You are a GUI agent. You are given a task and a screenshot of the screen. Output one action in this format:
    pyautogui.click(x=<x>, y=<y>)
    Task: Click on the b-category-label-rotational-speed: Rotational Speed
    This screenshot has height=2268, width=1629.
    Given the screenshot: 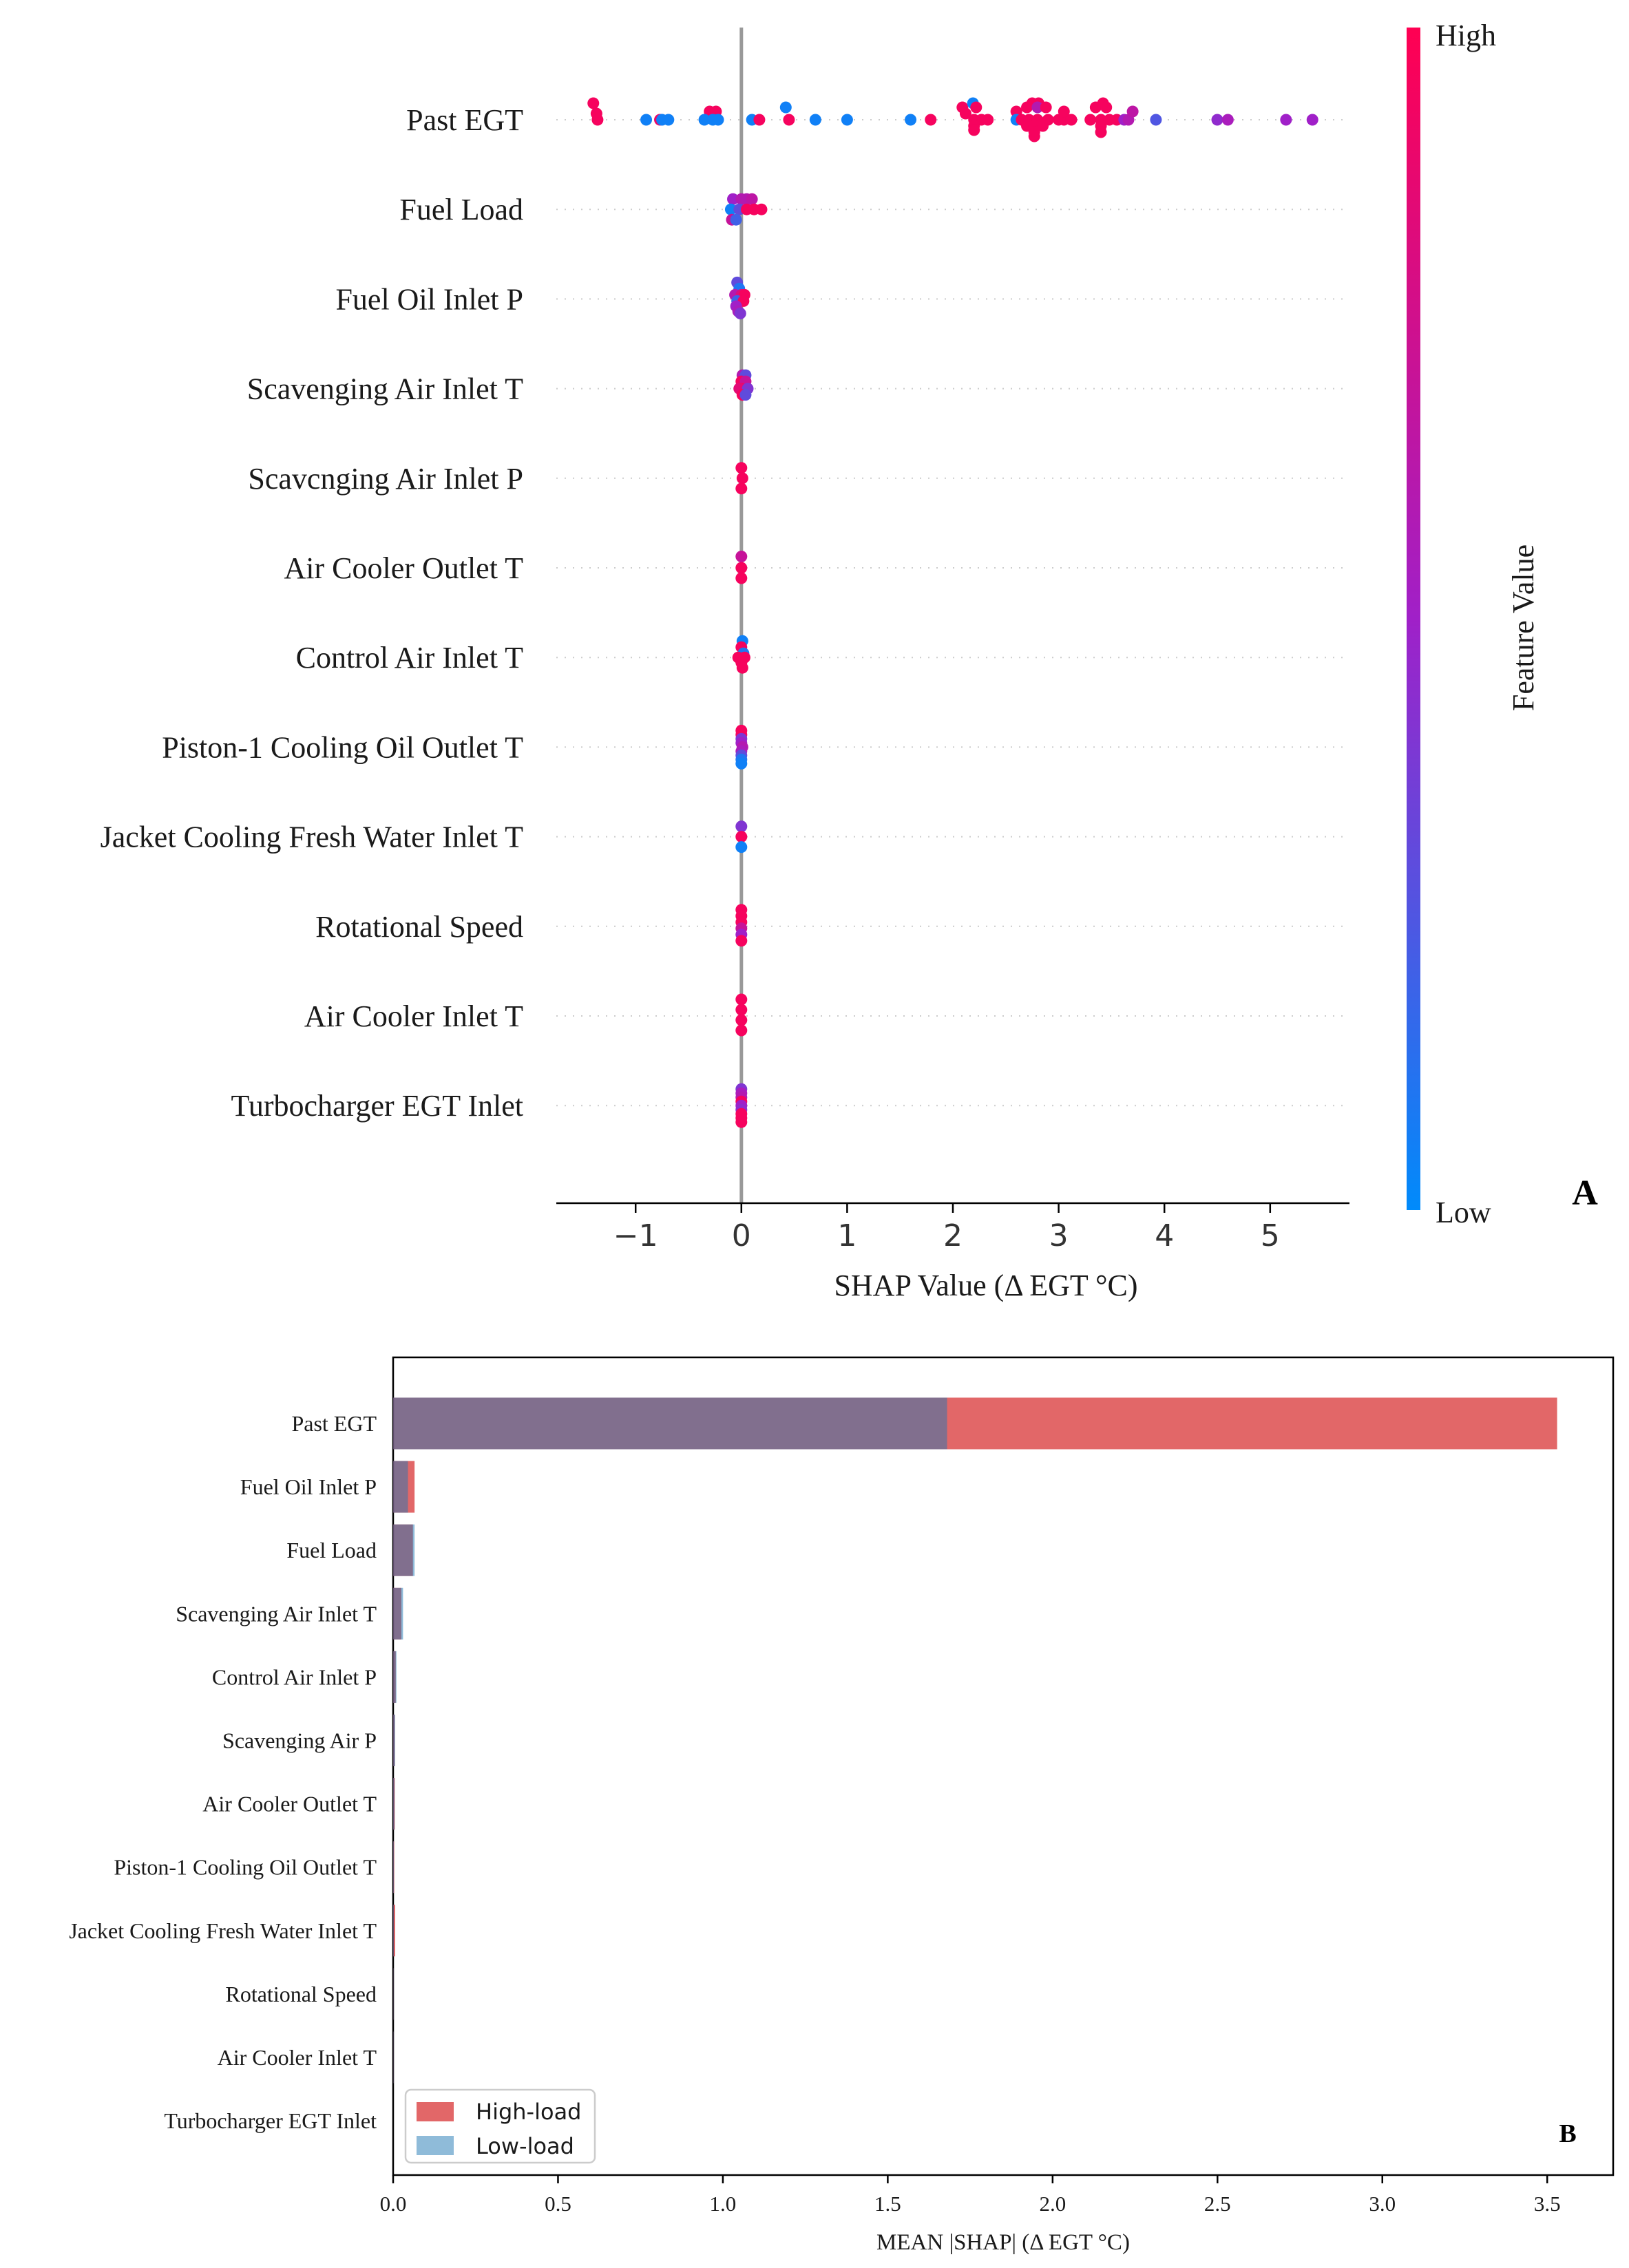 What is the action you would take?
    pyautogui.click(x=301, y=1994)
    